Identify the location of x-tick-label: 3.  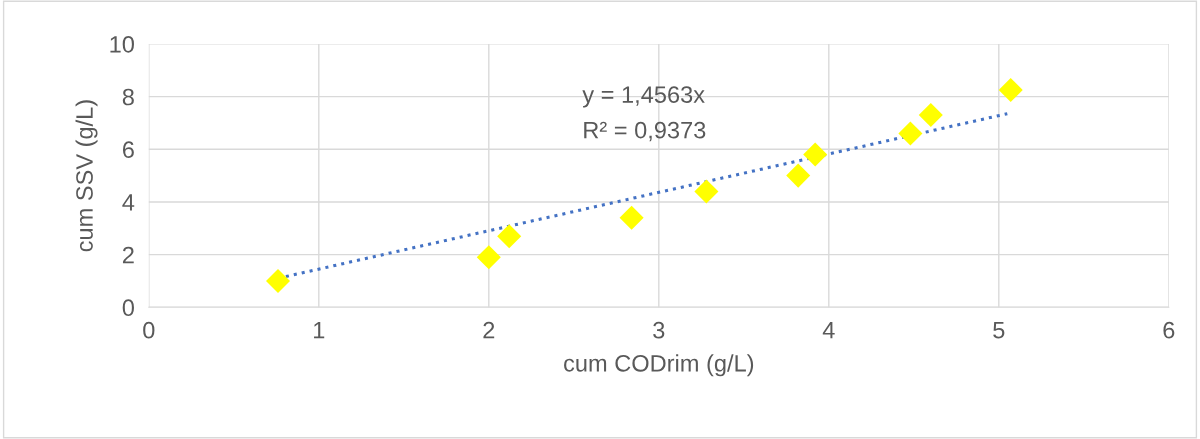
(659, 330).